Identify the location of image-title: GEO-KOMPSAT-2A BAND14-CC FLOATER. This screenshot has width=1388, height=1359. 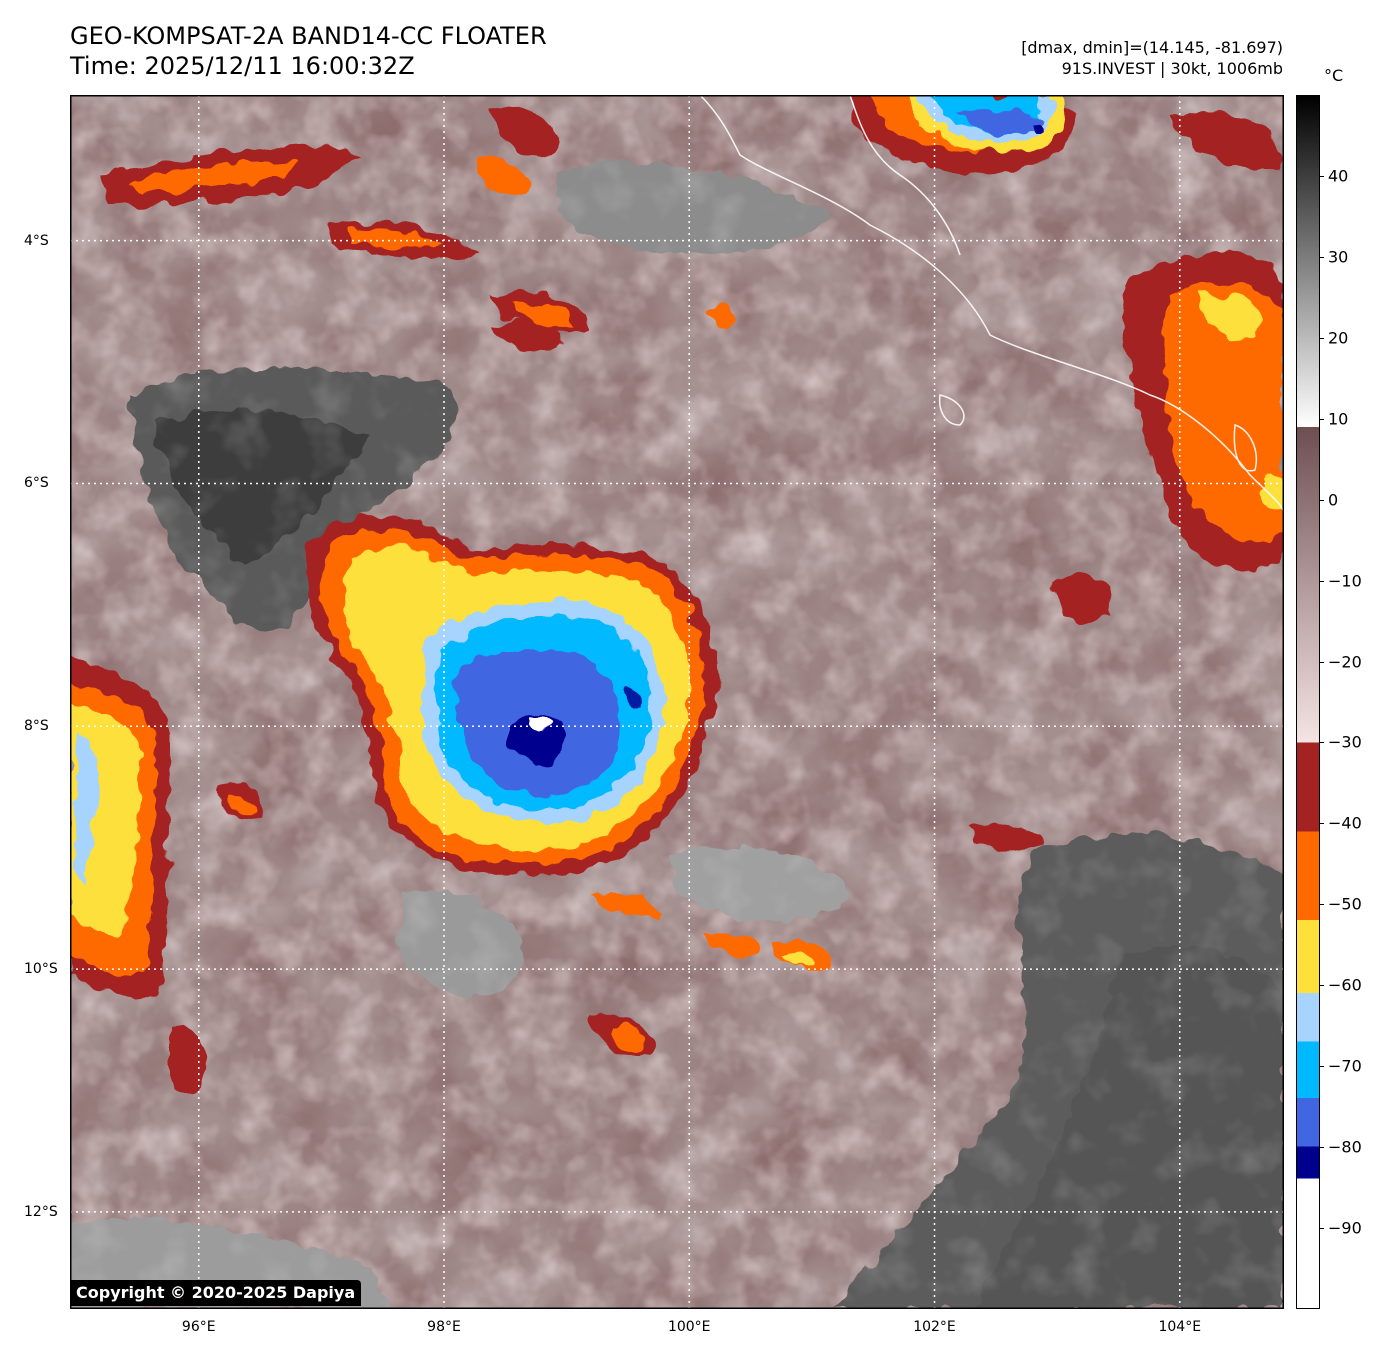
(308, 36).